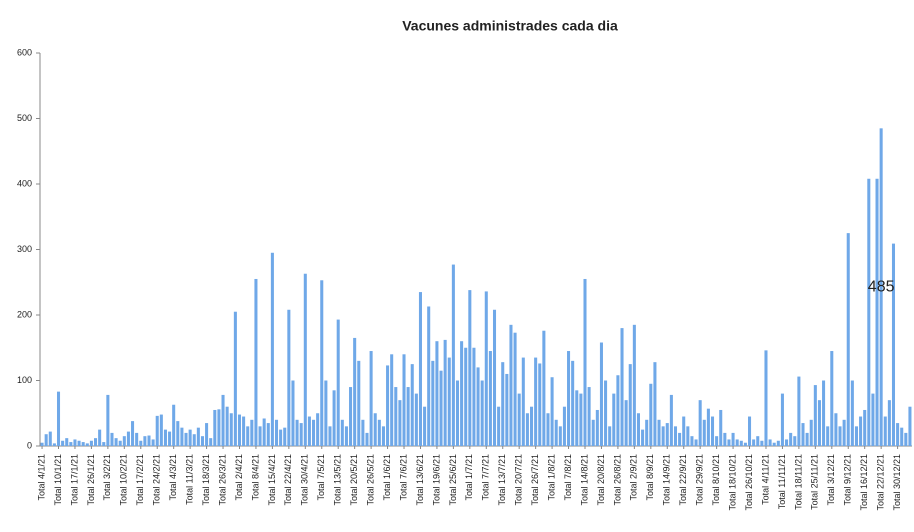 The image size is (914, 532). I want to click on x-tick-label: Total 11/11/21, so click(782, 481).